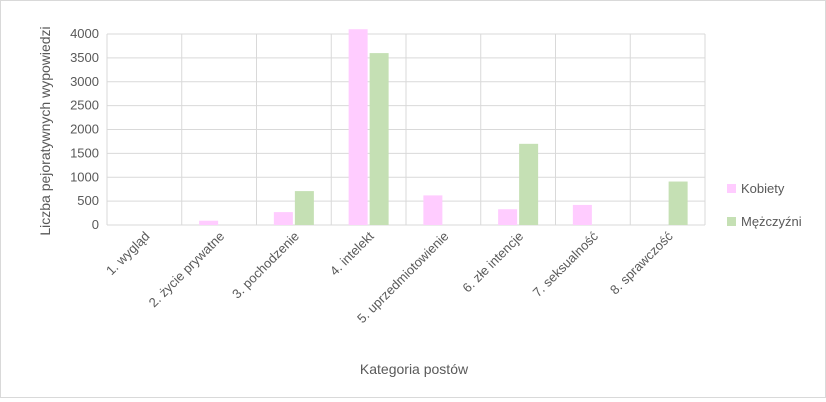  What do you see at coordinates (414, 369) in the screenshot?
I see `x-axis-title: Kategoria postów` at bounding box center [414, 369].